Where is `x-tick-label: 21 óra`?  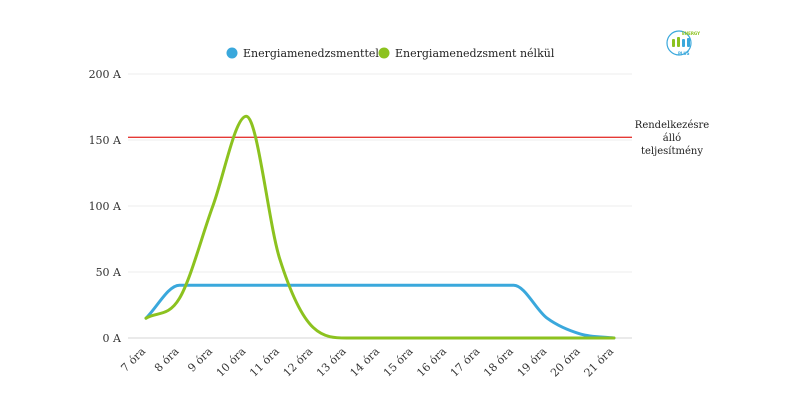 x-tick-label: 21 óra is located at coordinates (599, 362).